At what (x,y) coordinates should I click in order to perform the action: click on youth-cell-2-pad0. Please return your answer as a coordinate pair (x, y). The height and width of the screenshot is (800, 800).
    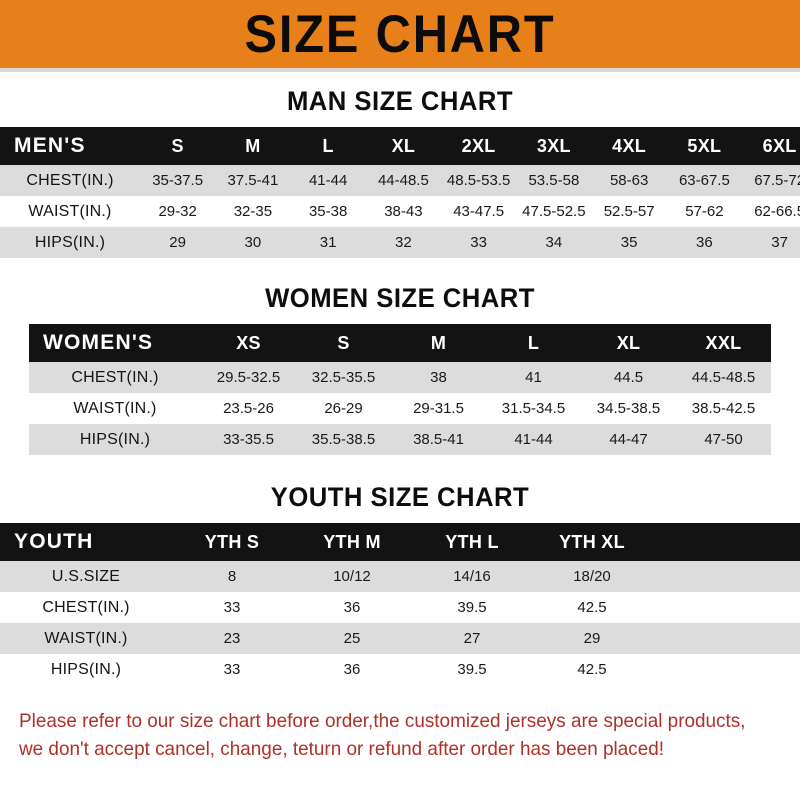
    Looking at the image, I should click on (697, 638).